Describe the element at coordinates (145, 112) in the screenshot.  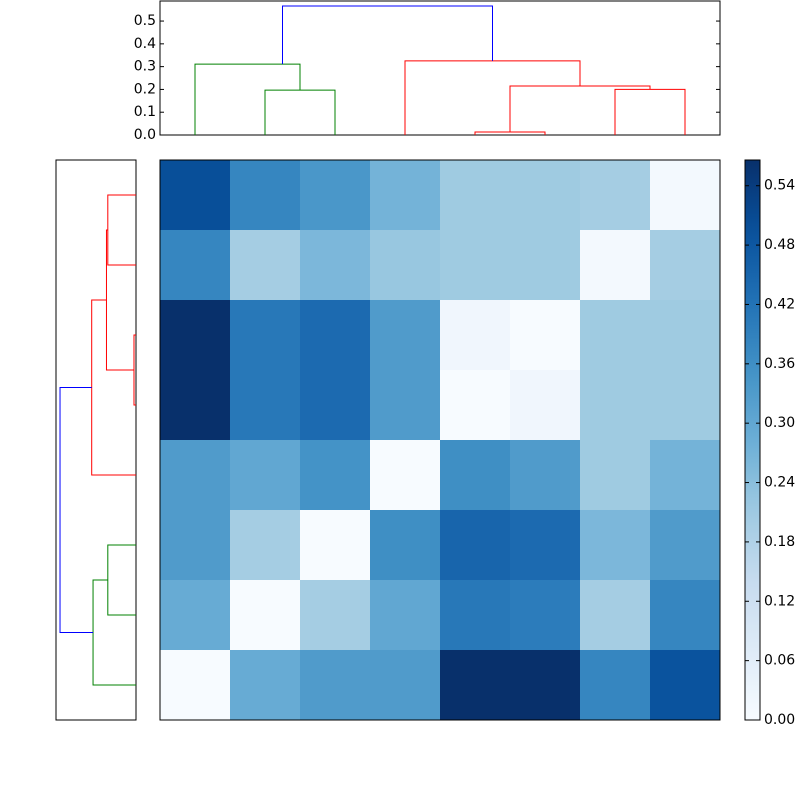
I see `y-tick-label: 0.1` at that location.